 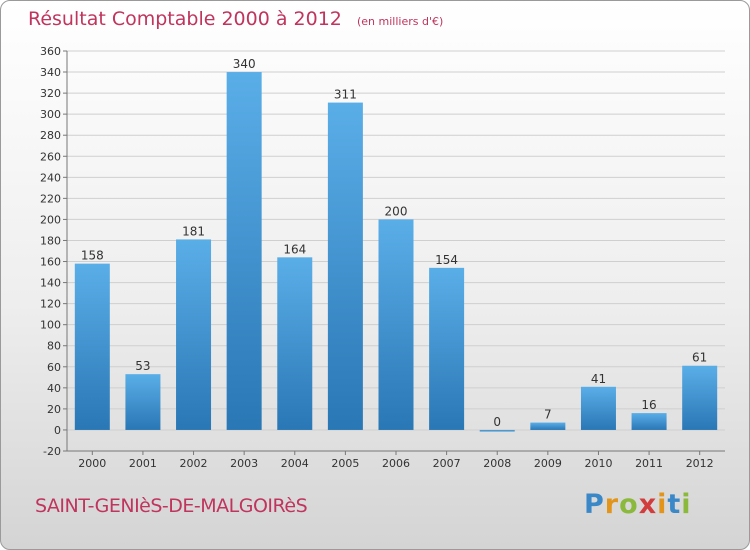 What do you see at coordinates (54, 409) in the screenshot?
I see `y-tick-label: 20` at bounding box center [54, 409].